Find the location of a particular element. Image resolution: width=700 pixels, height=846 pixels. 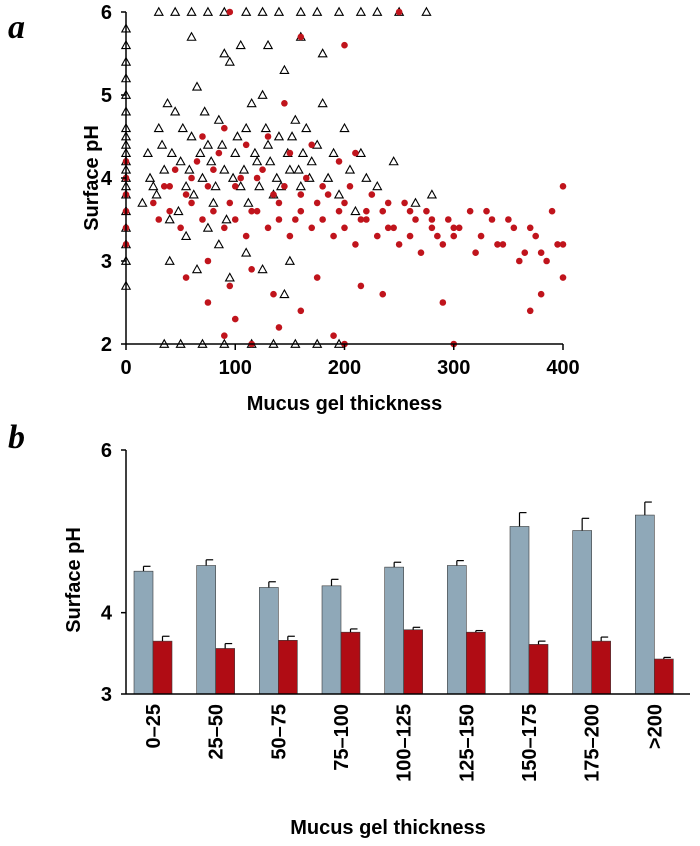

y-tick-label: 2 is located at coordinates (106, 345).